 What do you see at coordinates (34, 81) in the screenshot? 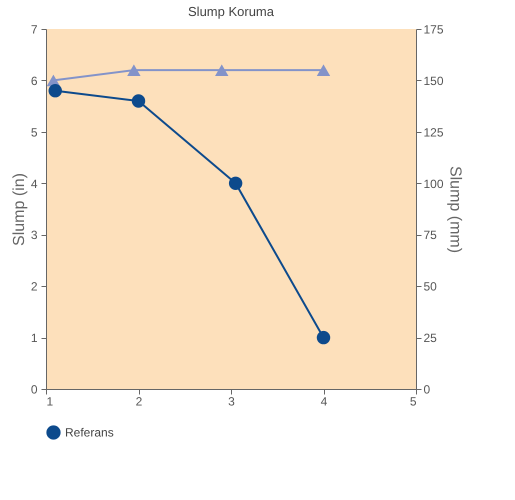
I see `y-tick-label: 6` at bounding box center [34, 81].